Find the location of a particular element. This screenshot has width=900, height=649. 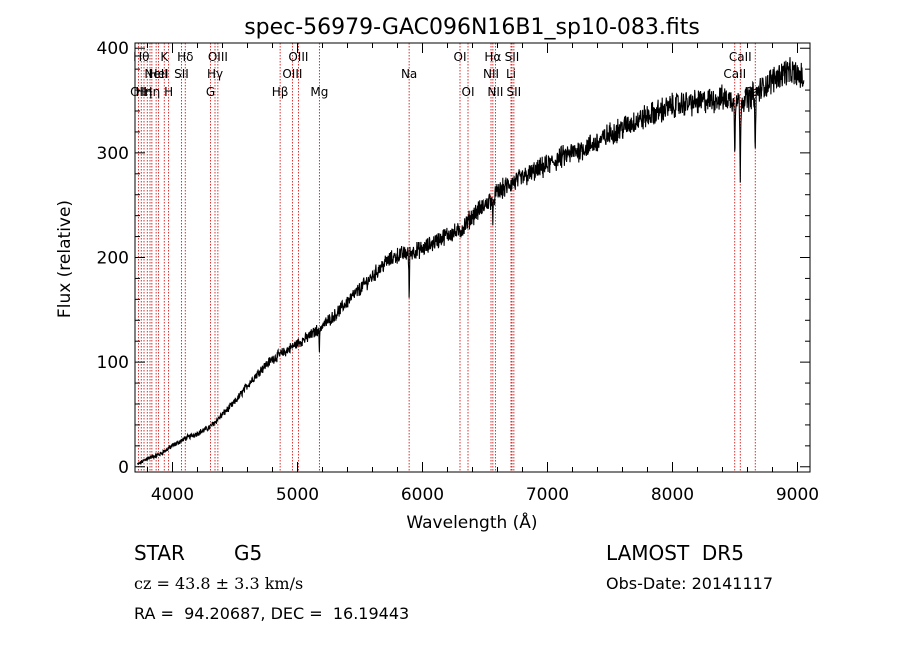

y-axis-label: Flux (relative) is located at coordinates (65, 259).